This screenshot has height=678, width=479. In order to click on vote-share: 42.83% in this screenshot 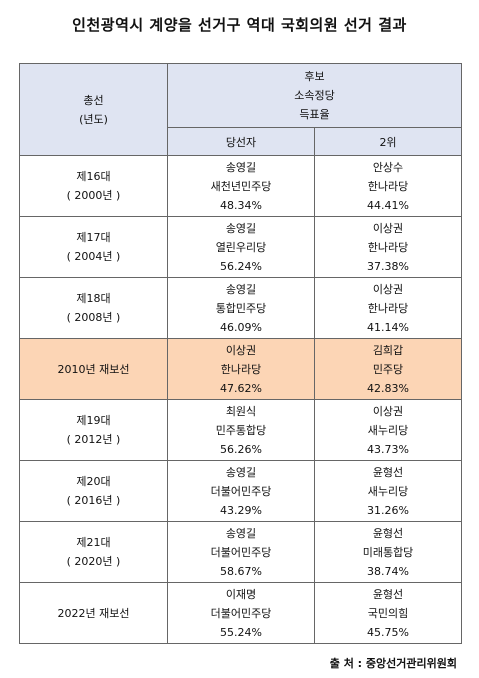, I will do `click(388, 388)`.